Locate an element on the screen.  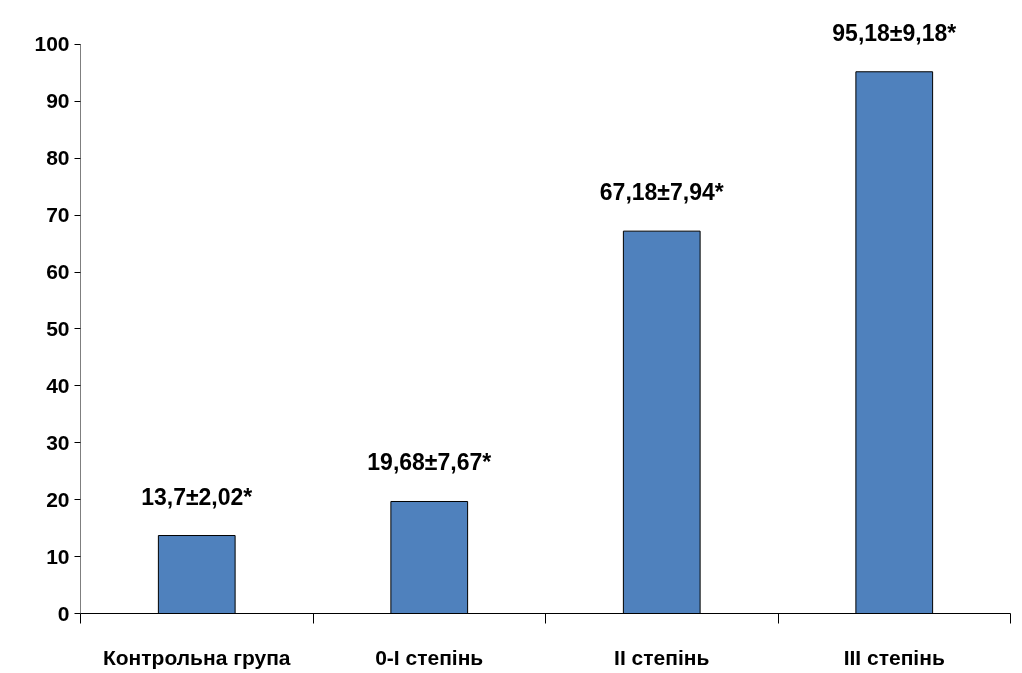
y-tick-label: 10 is located at coordinates (58, 556).